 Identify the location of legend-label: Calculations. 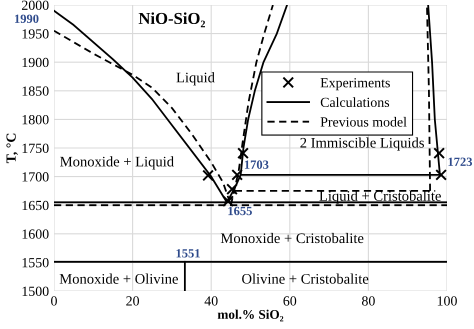
(355, 102).